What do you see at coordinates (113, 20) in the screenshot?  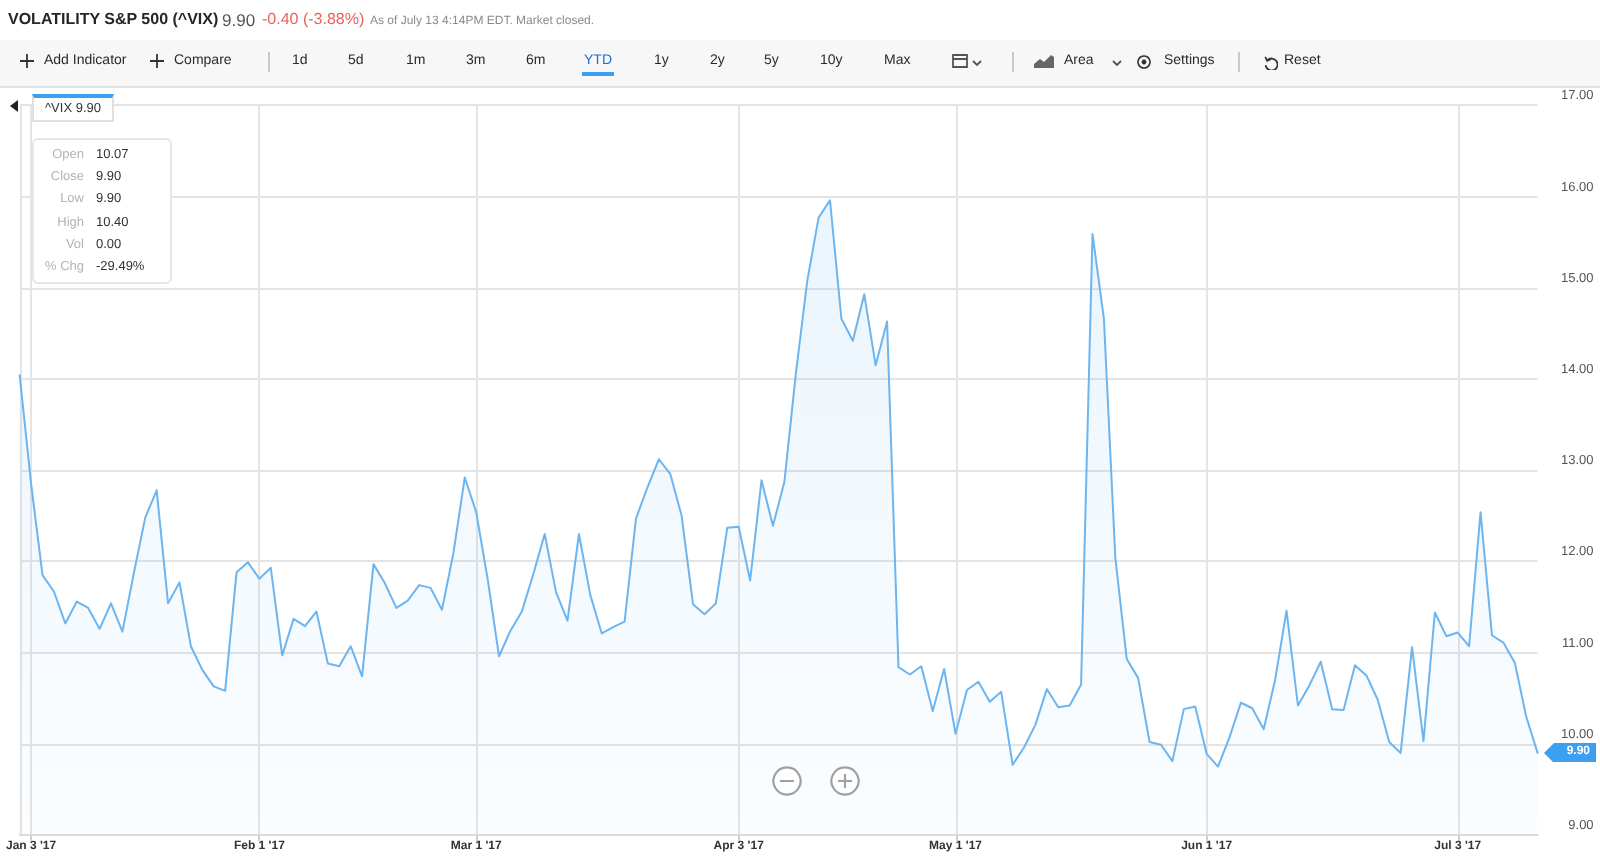 I see `chart-title: VOLATILITY S&P 500 (^VIX)` at bounding box center [113, 20].